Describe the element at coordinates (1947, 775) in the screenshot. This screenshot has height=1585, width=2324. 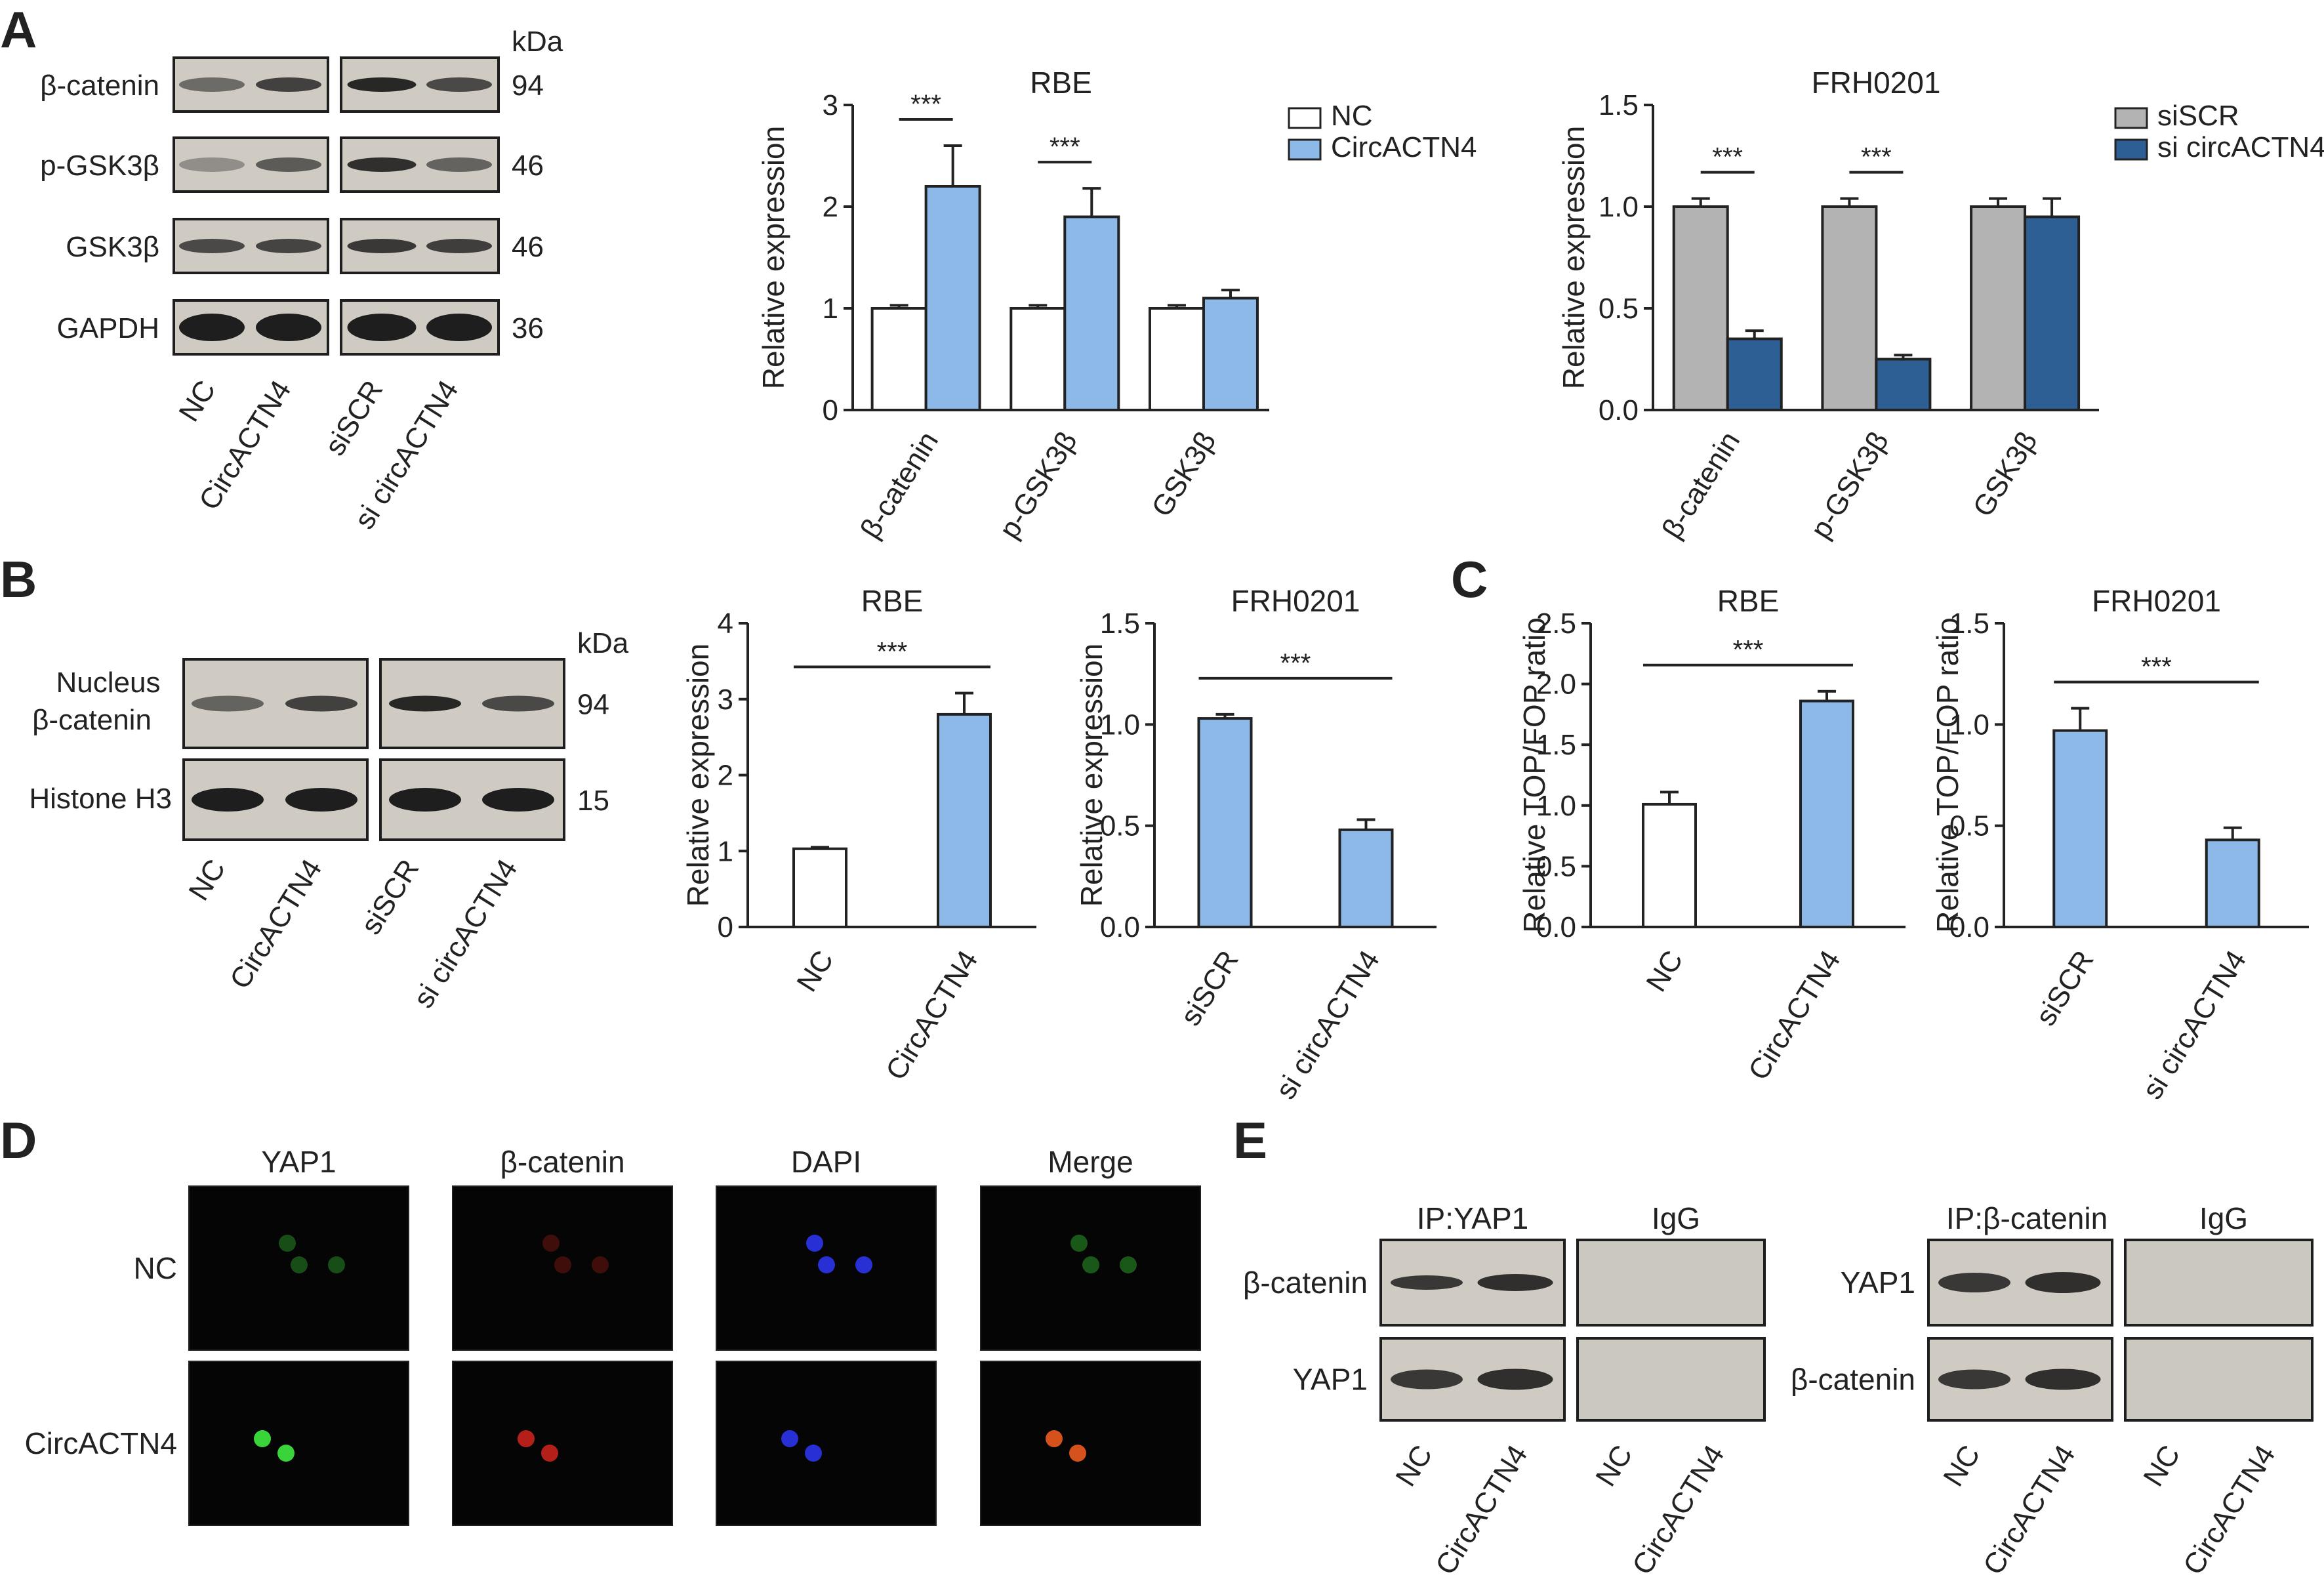
I see `y-axis-label: Relative TOP/FOP ratio` at that location.